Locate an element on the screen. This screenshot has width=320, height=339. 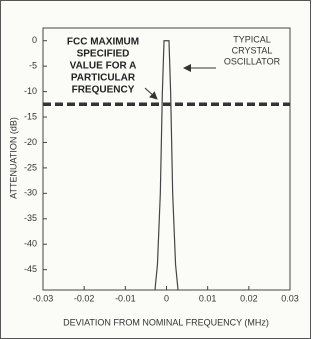
y-tick-label: -20 is located at coordinates (30, 142).